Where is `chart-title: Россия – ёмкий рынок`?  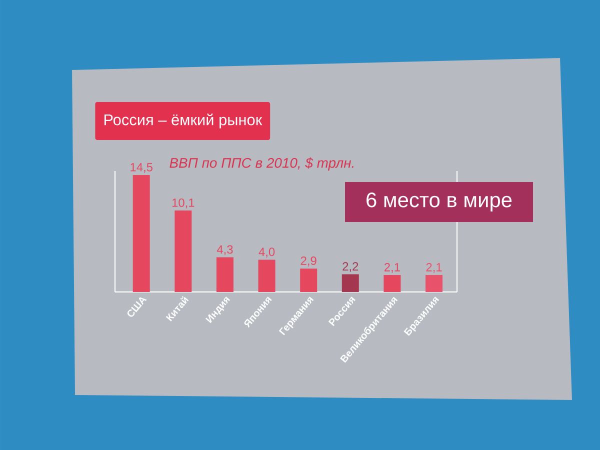
chart-title: Россия – ёмкий рынок is located at coordinates (183, 121).